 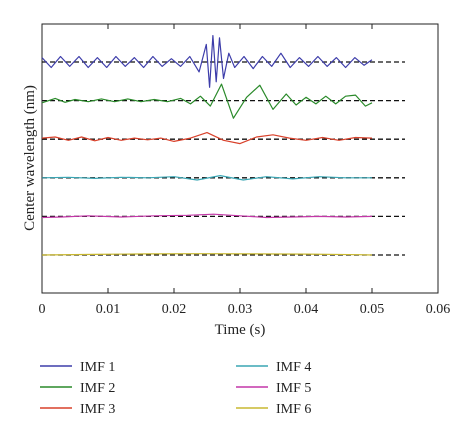 I want to click on x-tick-label: 0.02, so click(x=174, y=309).